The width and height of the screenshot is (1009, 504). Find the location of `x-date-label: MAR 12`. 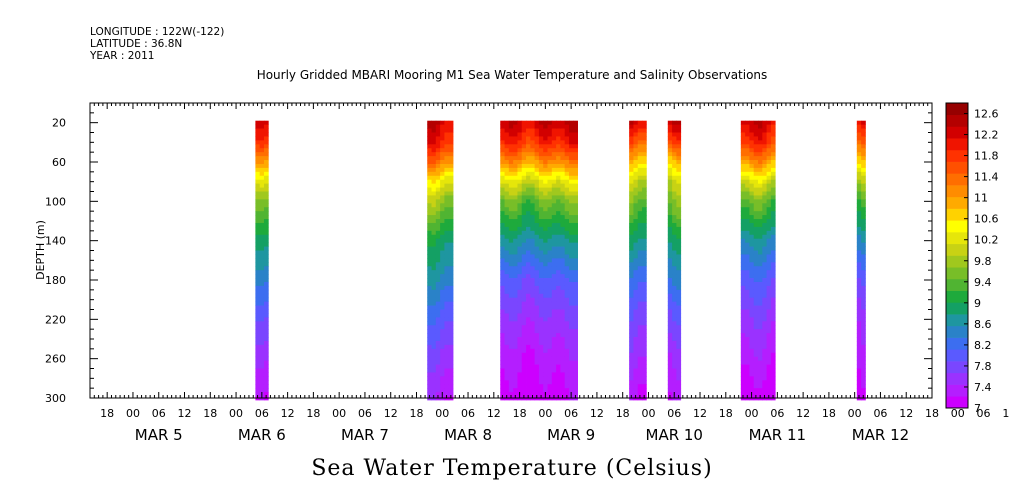

x-date-label: MAR 12 is located at coordinates (880, 435).